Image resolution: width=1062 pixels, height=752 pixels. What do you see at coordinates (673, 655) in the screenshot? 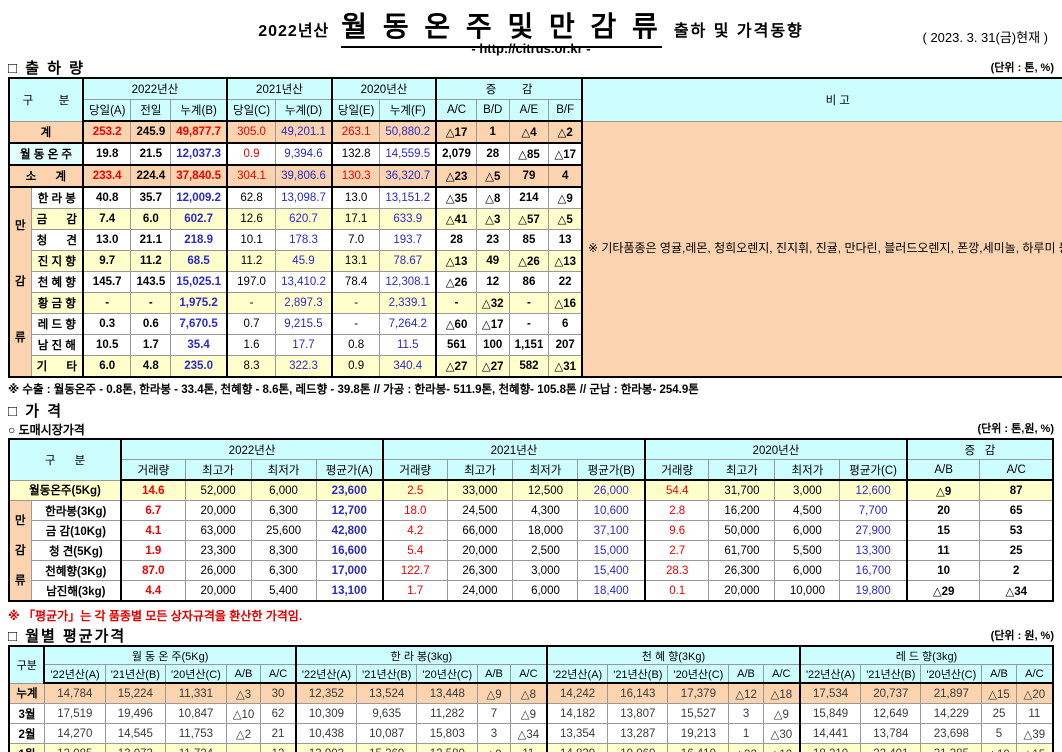
I see `header-cell: 천 혜 향(3Kg)` at bounding box center [673, 655].